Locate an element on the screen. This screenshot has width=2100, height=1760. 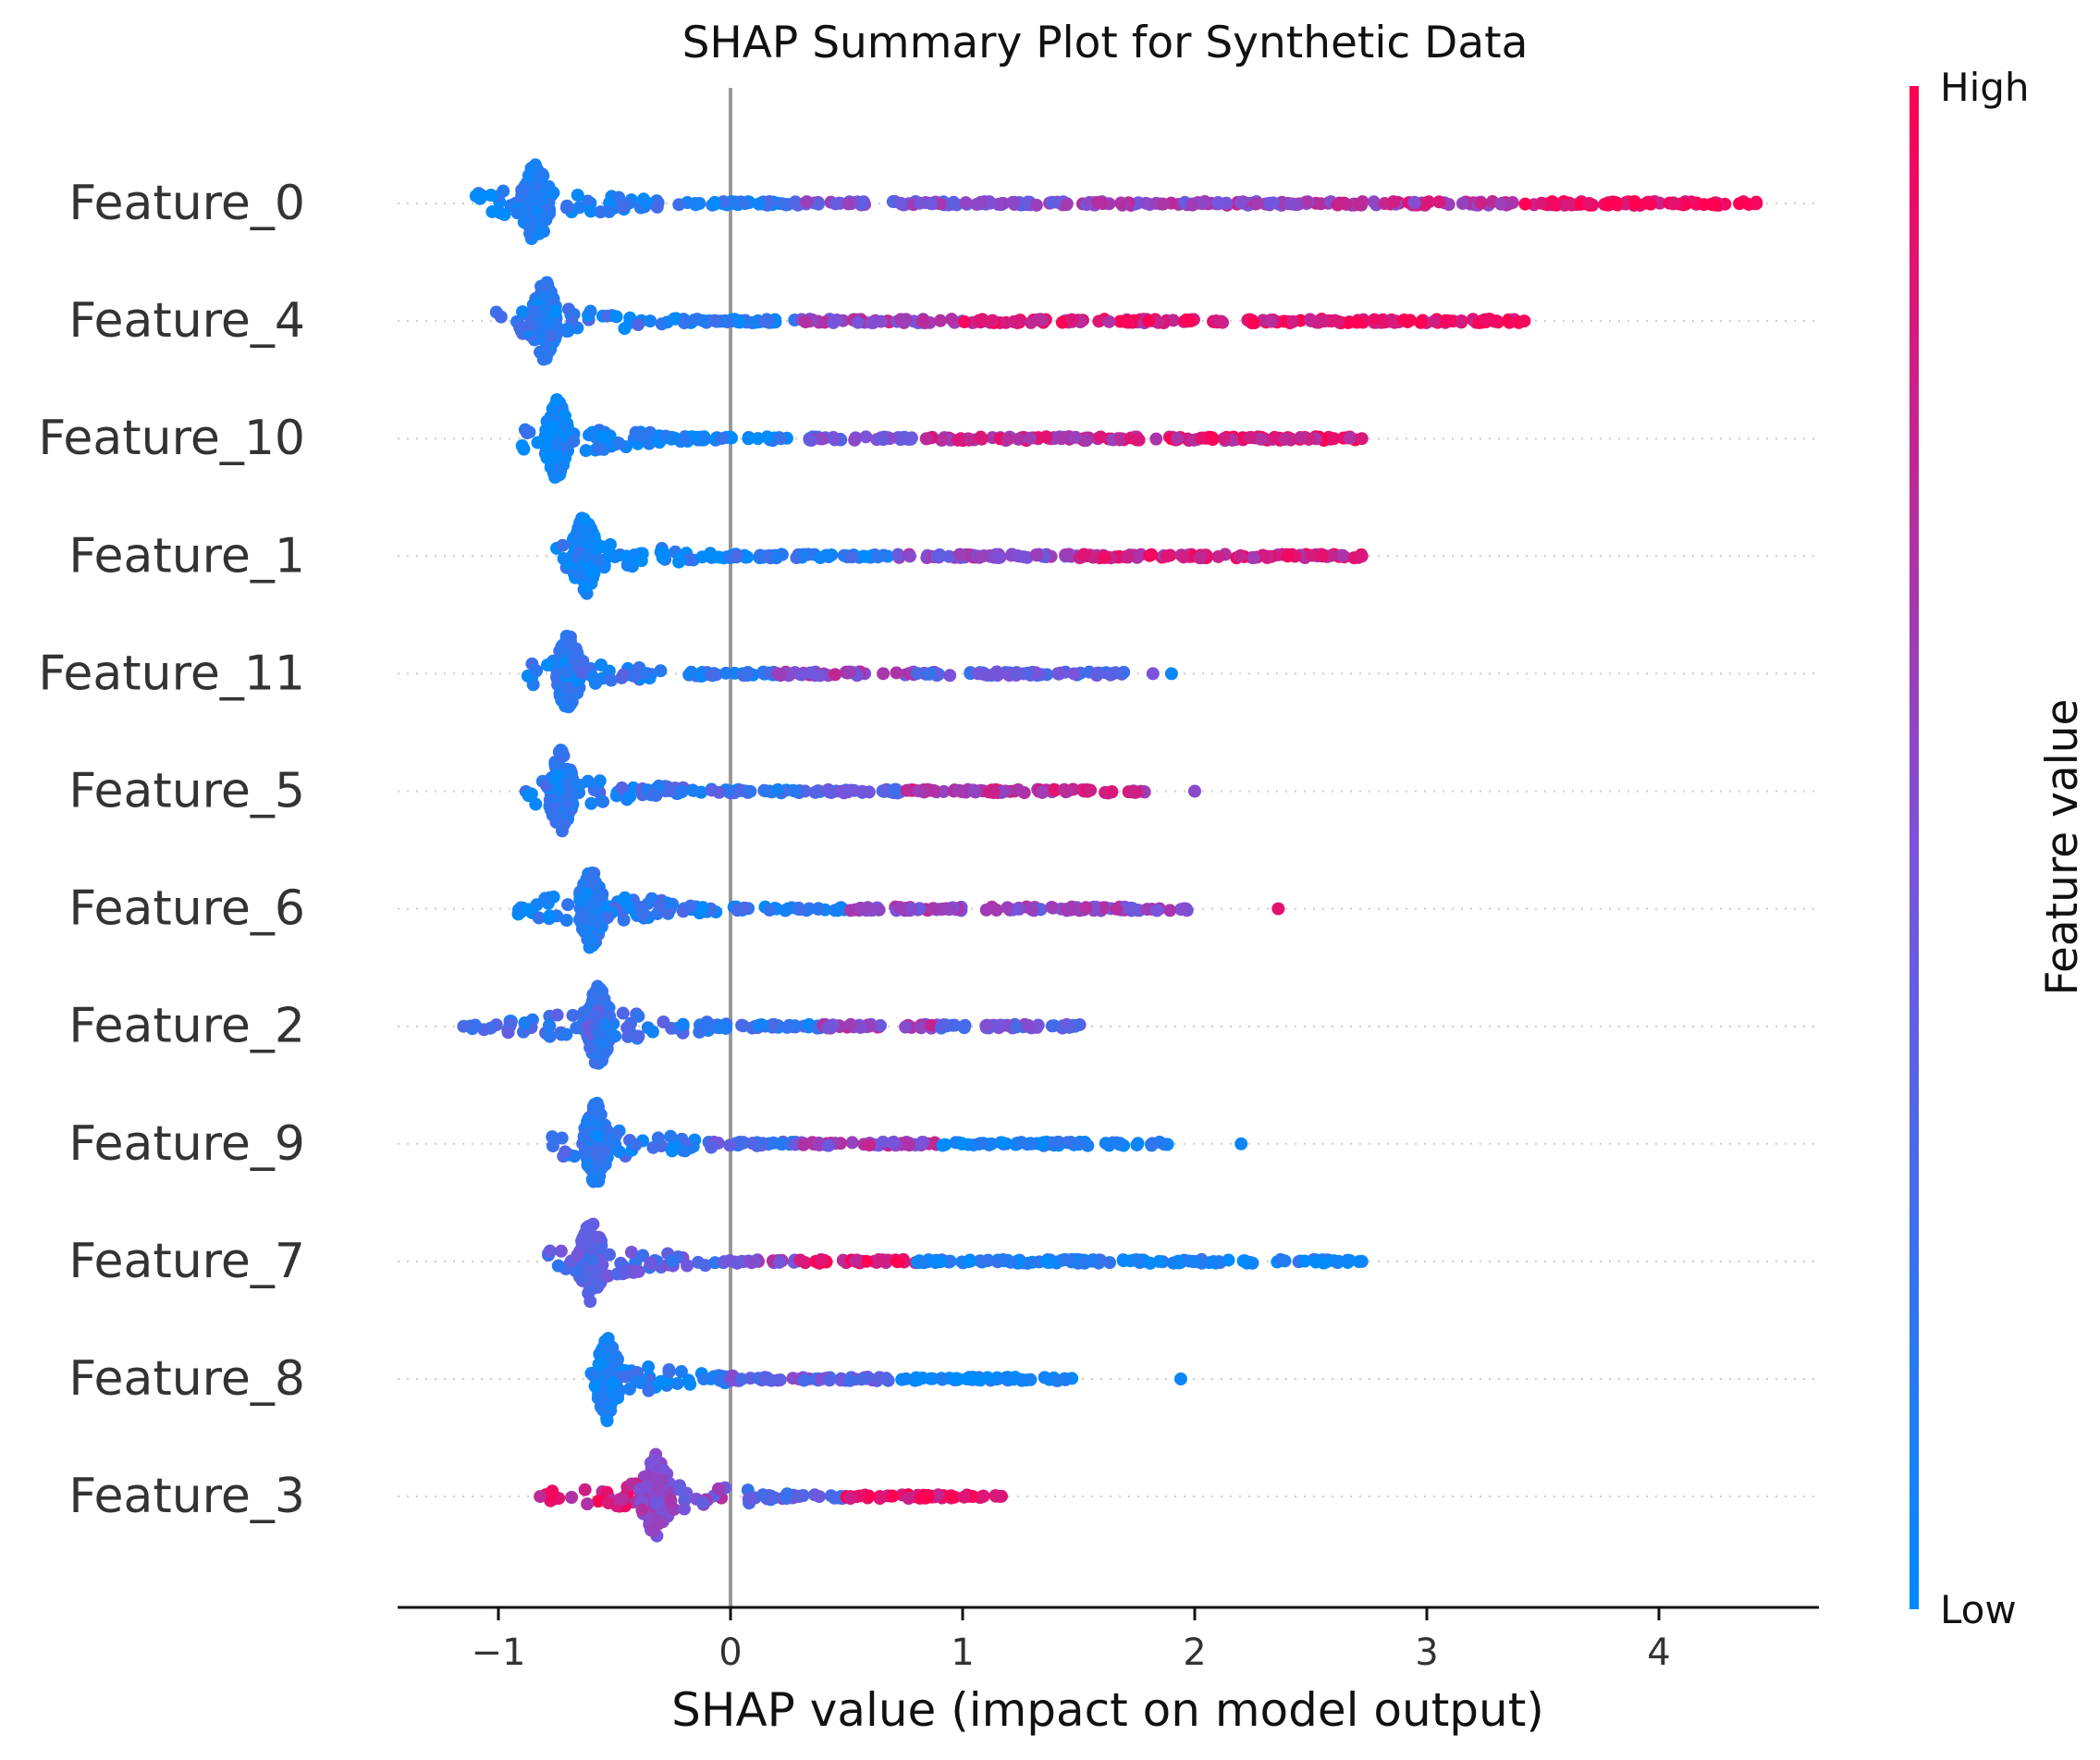
feature-label: Feature_8 is located at coordinates (186, 1379).